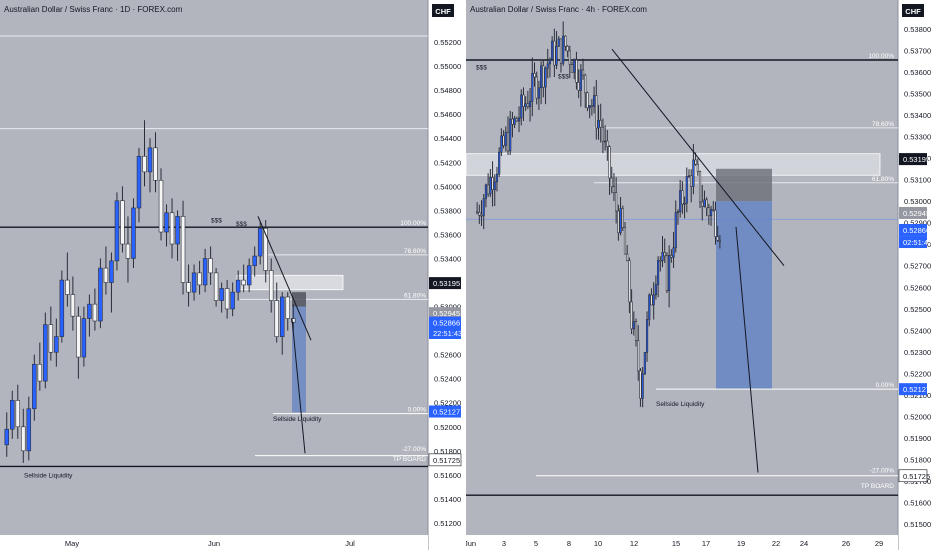 The image size is (932, 550). Describe the element at coordinates (634, 543) in the screenshot. I see `x-tick-label: 12` at that location.